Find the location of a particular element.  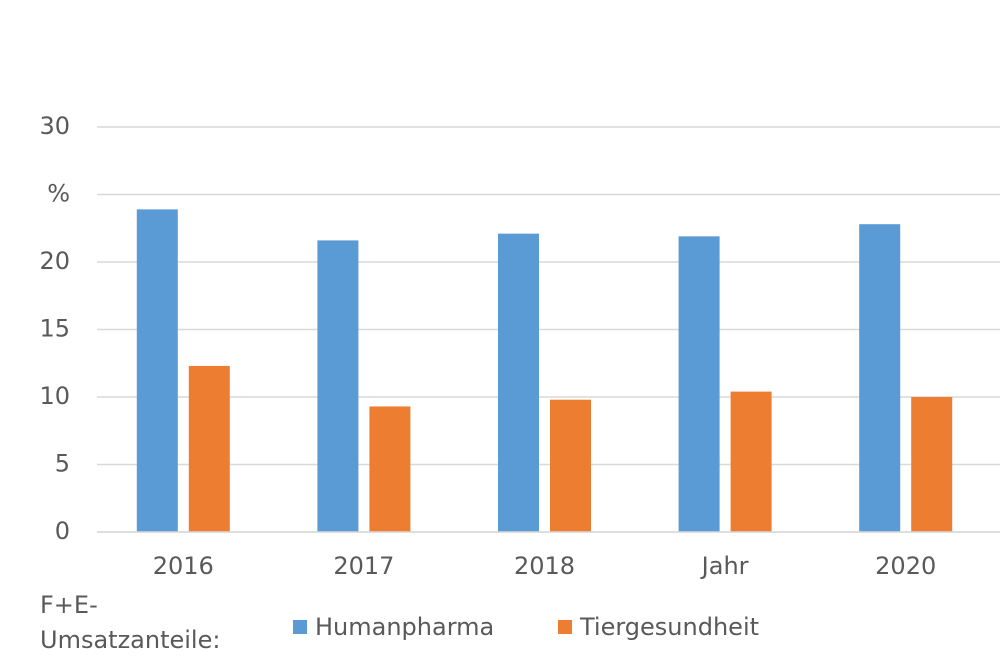

legend-label: Tiergesundheit is located at coordinates (669, 627).